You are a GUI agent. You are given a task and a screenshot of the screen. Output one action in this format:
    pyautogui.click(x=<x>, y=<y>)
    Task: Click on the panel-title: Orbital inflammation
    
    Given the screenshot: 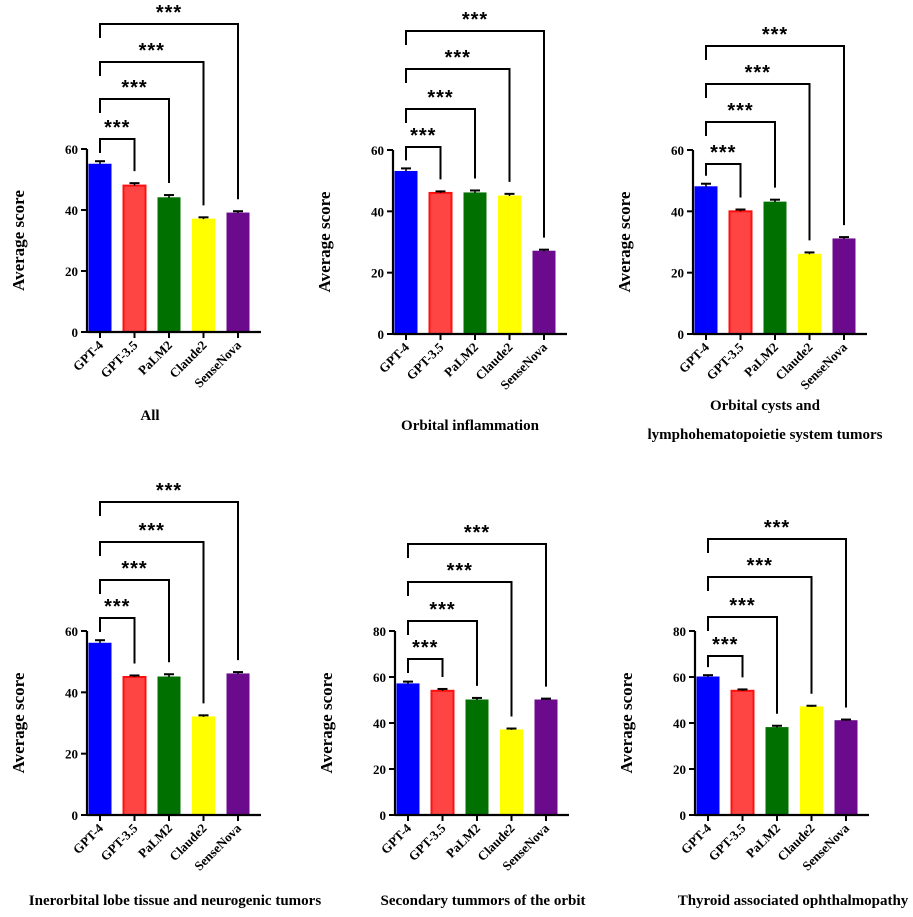 What is the action you would take?
    pyautogui.click(x=470, y=426)
    